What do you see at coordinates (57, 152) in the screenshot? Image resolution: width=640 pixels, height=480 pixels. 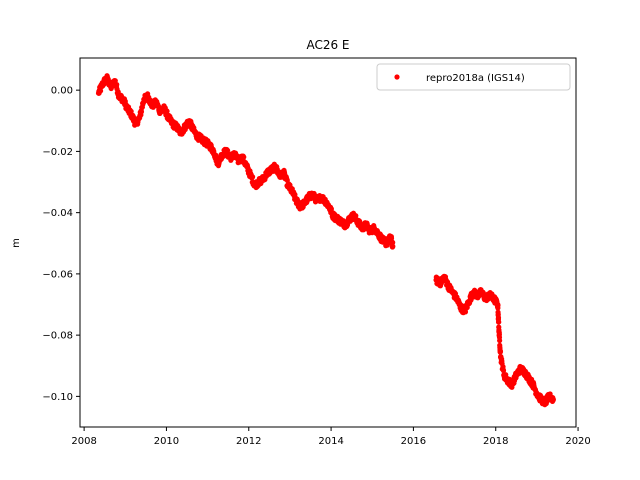 I see `y-tick-label: −0.02` at bounding box center [57, 152].